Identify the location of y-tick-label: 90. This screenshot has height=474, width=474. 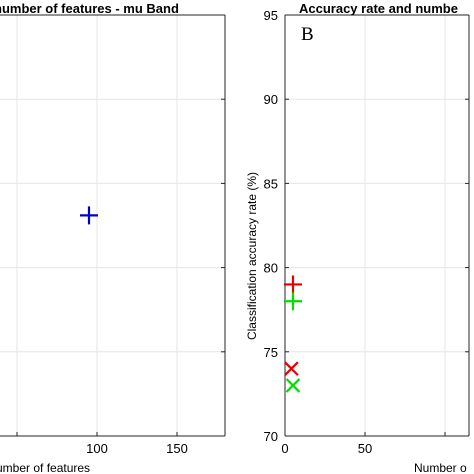
(271, 99).